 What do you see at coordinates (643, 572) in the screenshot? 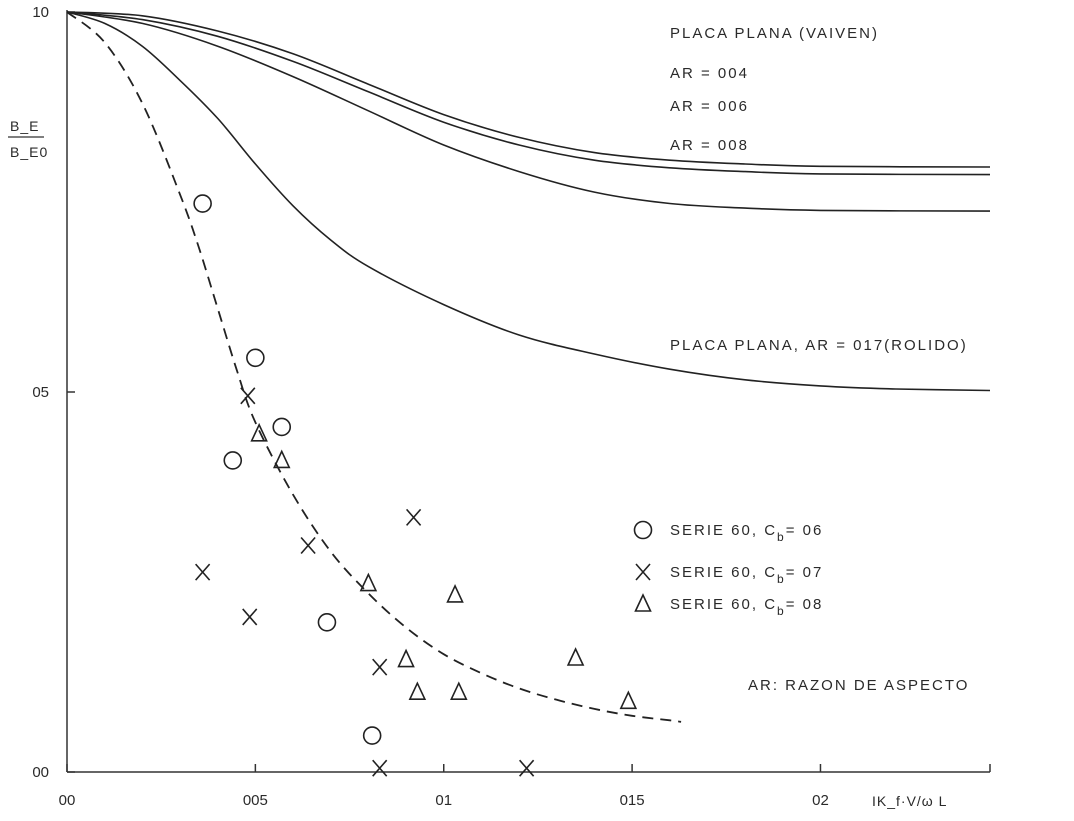
I see `legend-marker-x` at bounding box center [643, 572].